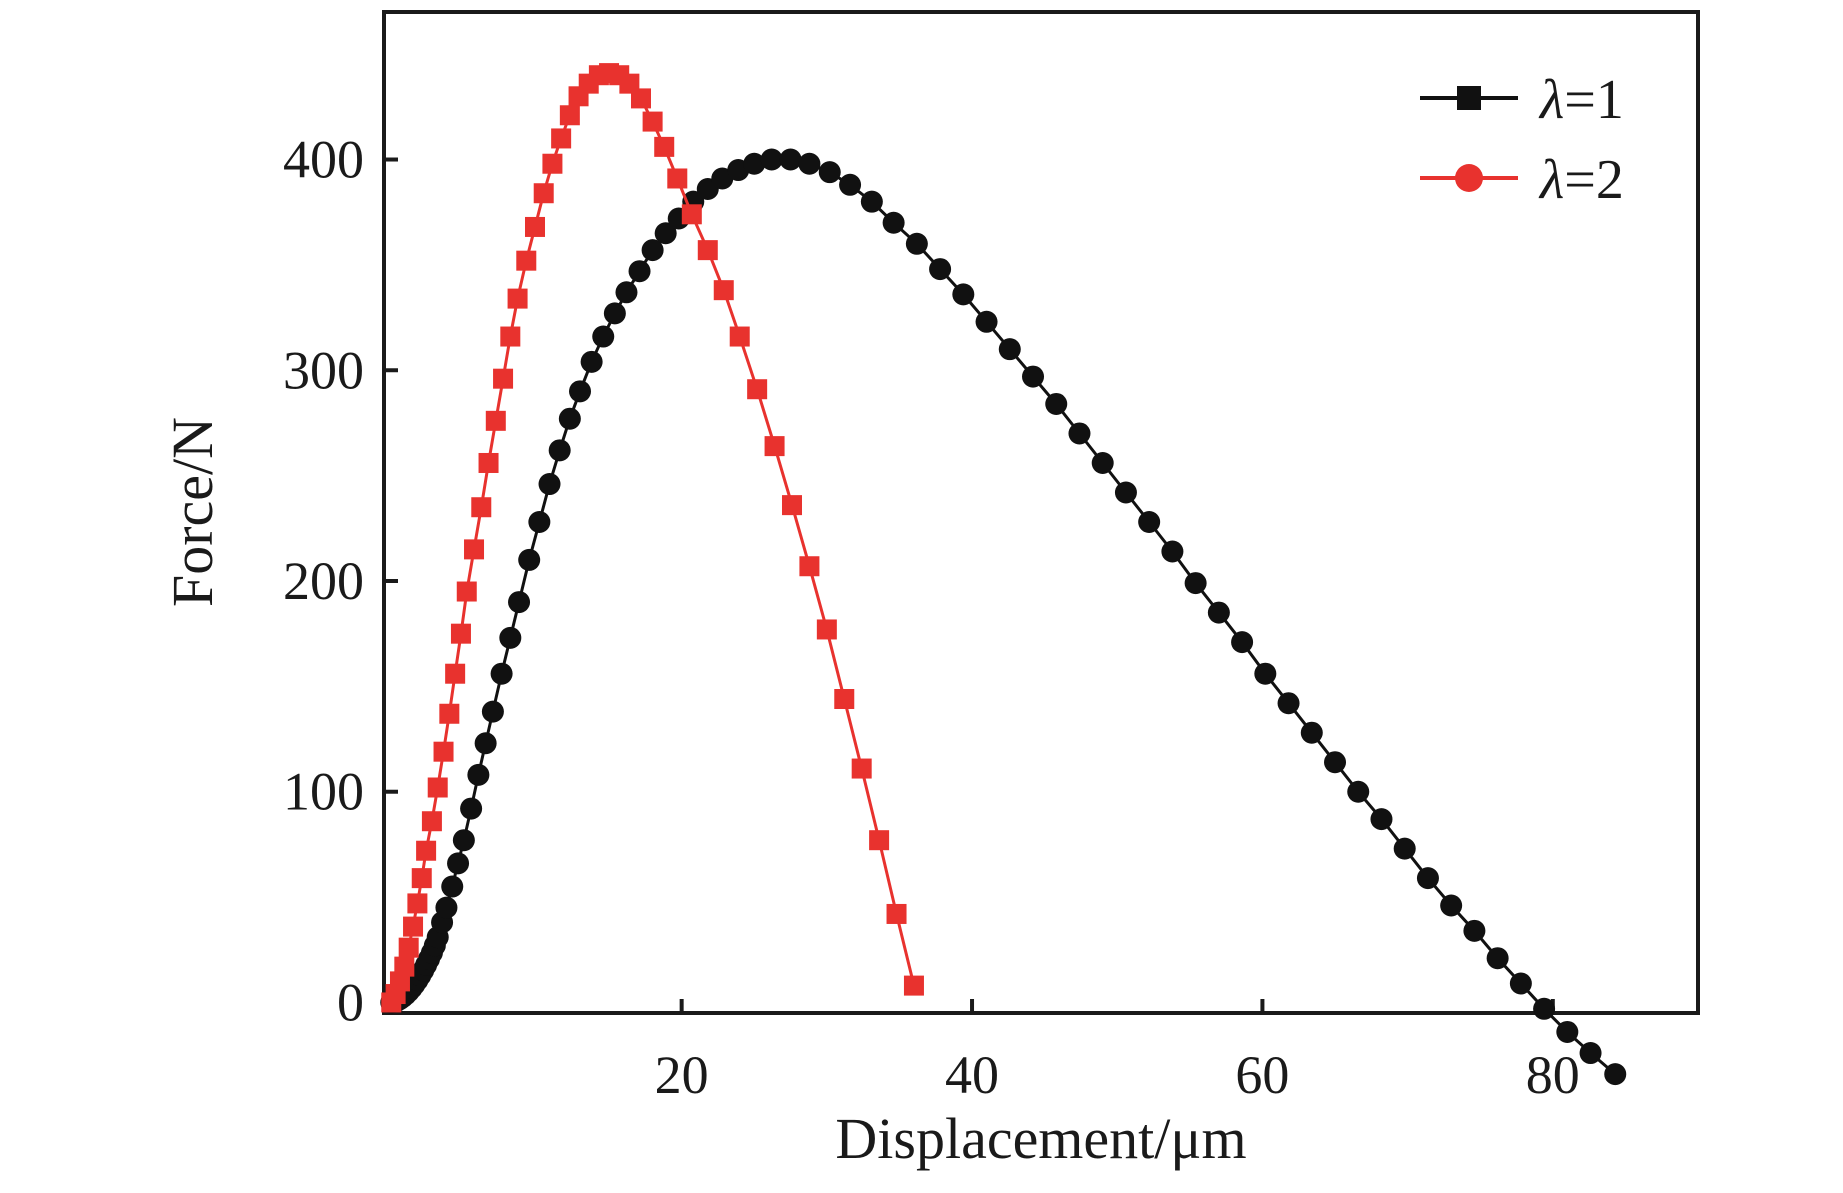 The image size is (1843, 1193). I want to click on legend-label-lambda-1: λ=1, so click(1581, 100).